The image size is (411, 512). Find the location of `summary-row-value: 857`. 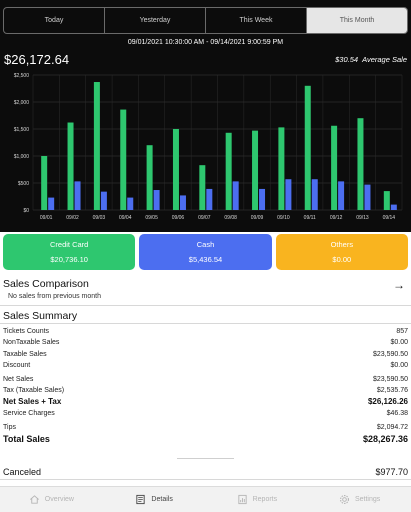

summary-row-value: 857 is located at coordinates (402, 331).